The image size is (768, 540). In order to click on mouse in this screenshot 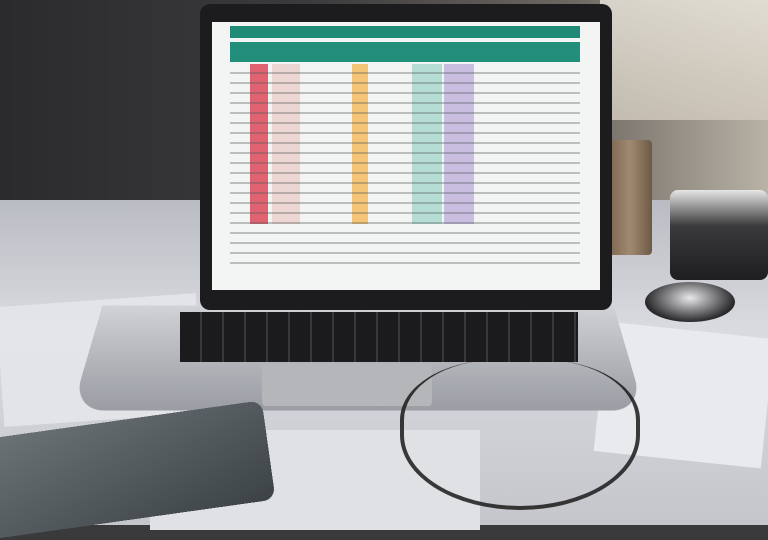, I will do `click(690, 302)`.